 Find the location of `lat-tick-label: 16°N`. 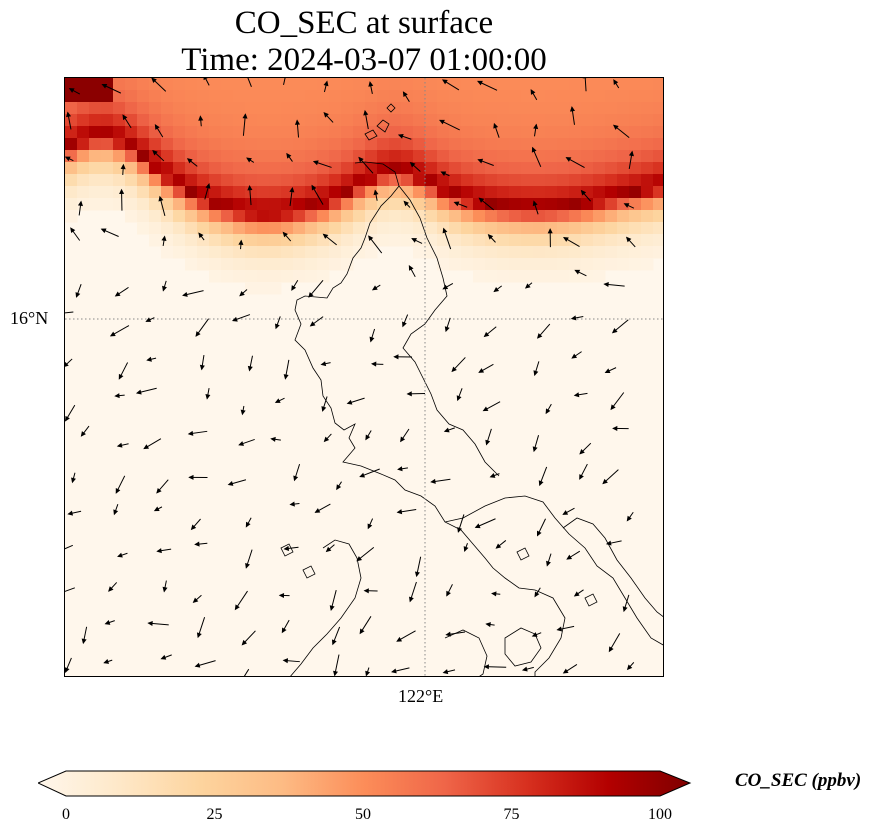

lat-tick-label: 16°N is located at coordinates (29, 318).